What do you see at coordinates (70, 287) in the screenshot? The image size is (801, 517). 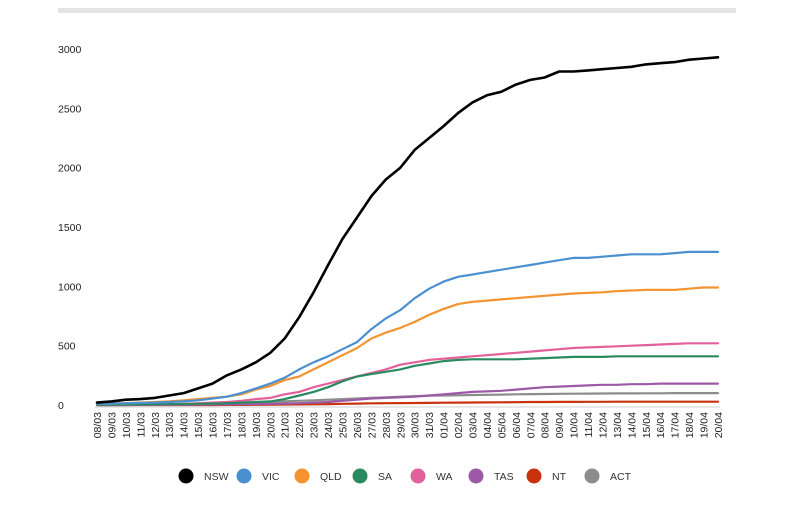 I see `y-tick-label-1000: 1000` at bounding box center [70, 287].